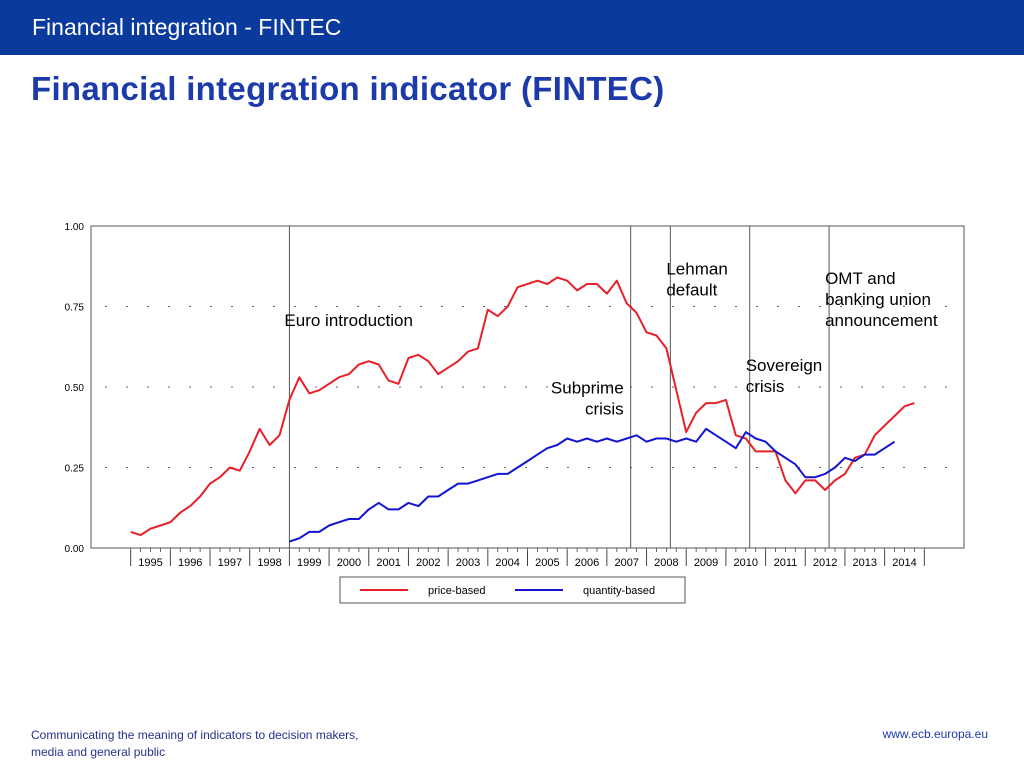 The height and width of the screenshot is (768, 1024). Describe the element at coordinates (825, 563) in the screenshot. I see `x-tick-label: 2012` at that location.